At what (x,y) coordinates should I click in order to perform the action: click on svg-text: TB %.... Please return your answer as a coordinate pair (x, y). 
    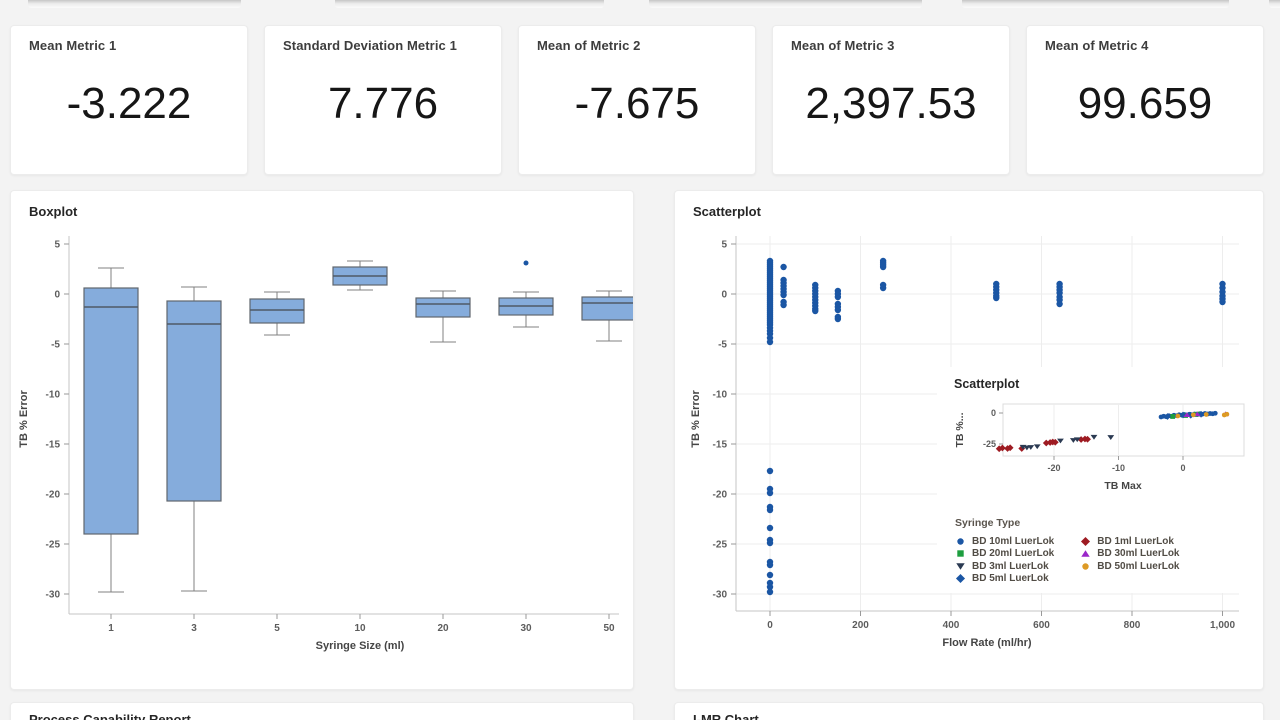
    Looking at the image, I should click on (960, 429).